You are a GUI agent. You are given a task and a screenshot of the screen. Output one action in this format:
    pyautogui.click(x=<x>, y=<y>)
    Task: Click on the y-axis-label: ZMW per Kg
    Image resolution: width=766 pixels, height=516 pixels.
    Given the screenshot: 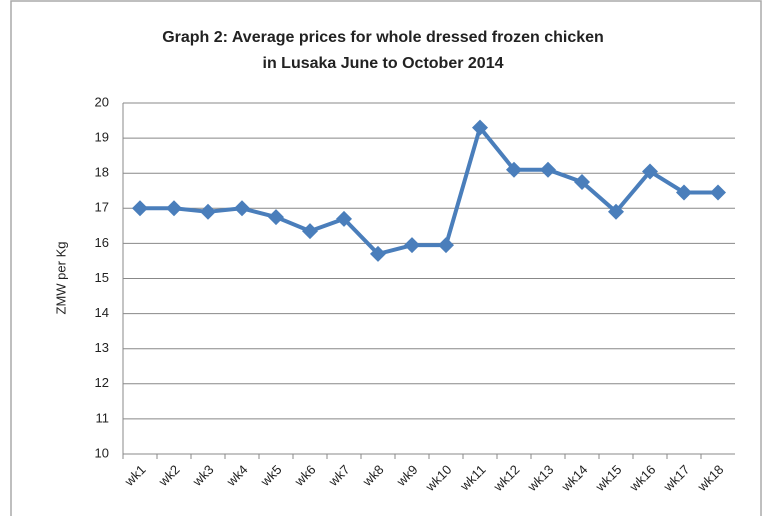 What is the action you would take?
    pyautogui.click(x=60, y=278)
    